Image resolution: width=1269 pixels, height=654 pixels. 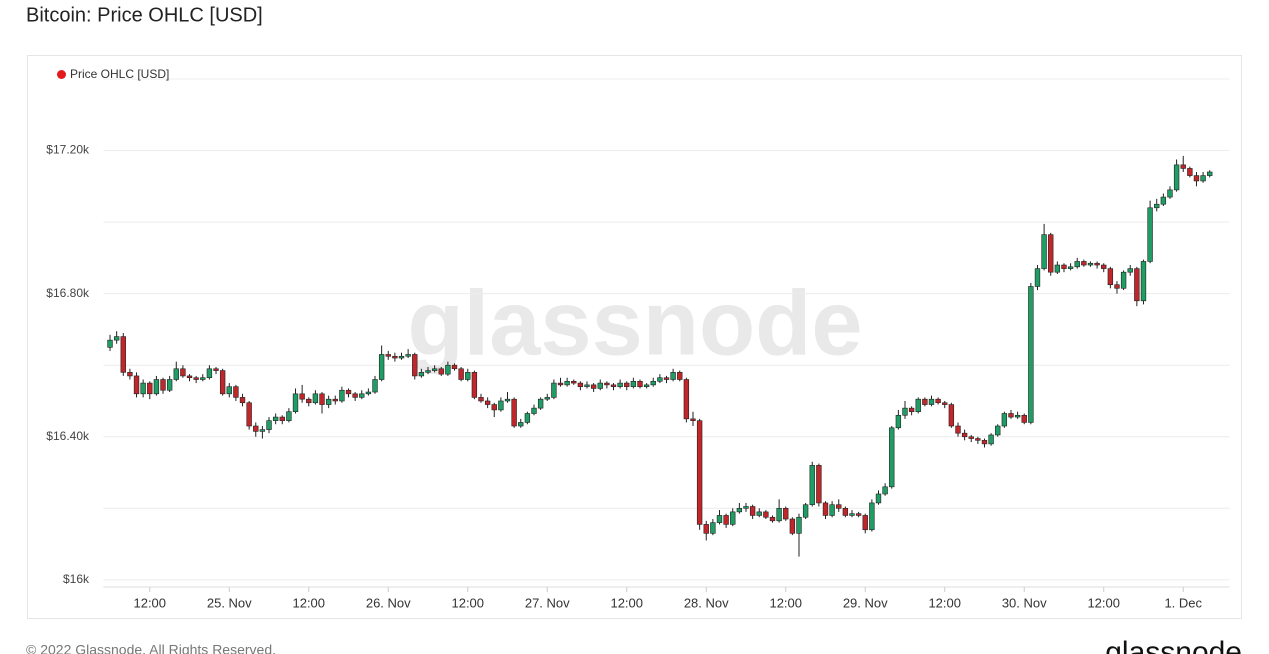 What do you see at coordinates (1173, 645) in the screenshot?
I see `logo: glassnode` at bounding box center [1173, 645].